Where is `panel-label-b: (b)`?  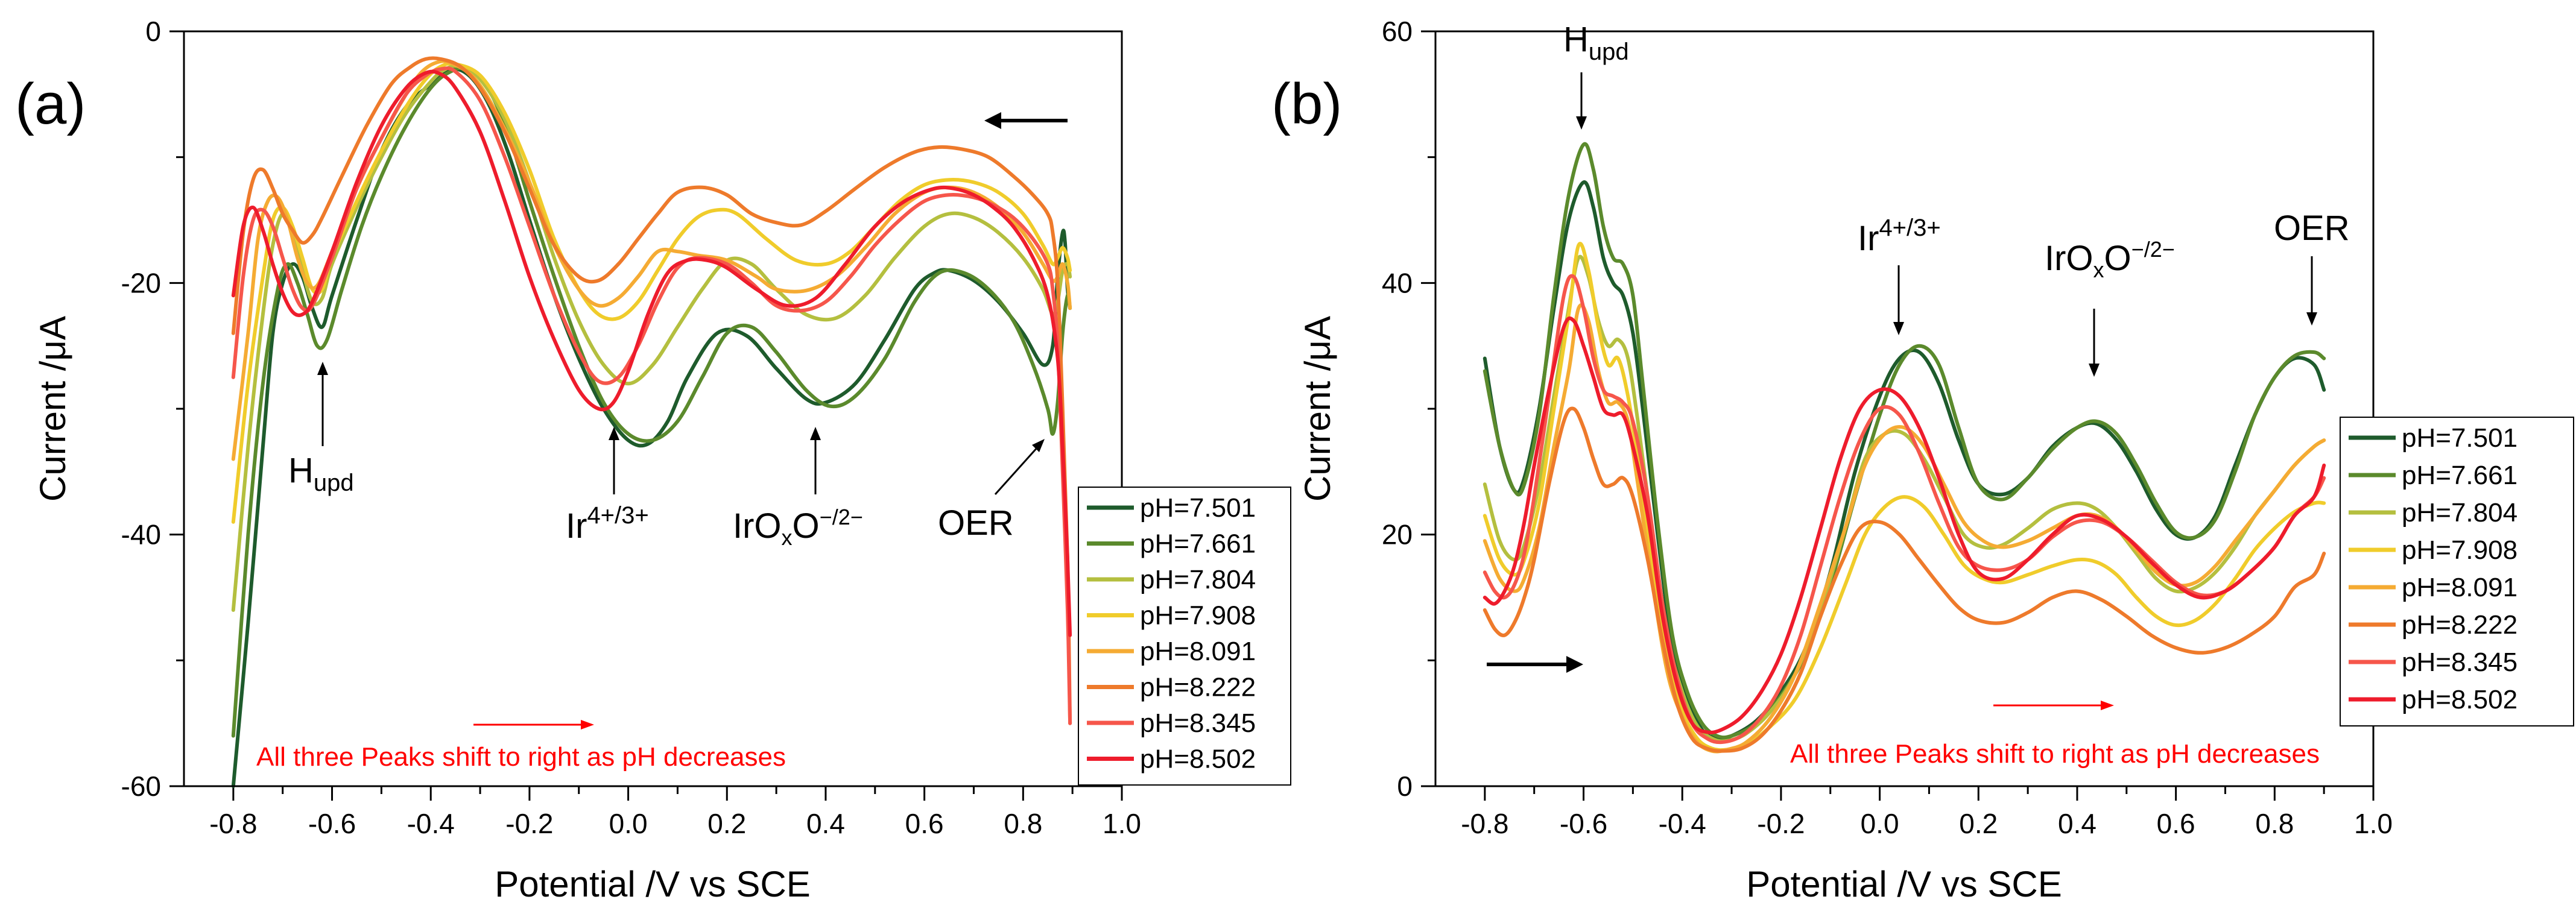
panel-label-b: (b) is located at coordinates (1306, 104).